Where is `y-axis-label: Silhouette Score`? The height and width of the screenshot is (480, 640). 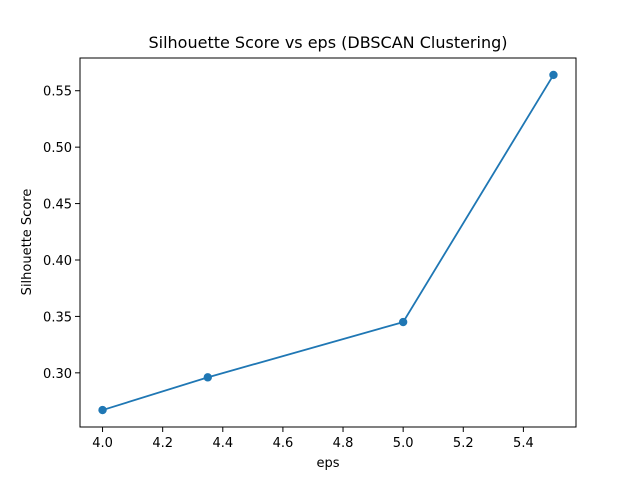 y-axis-label: Silhouette Score is located at coordinates (27, 242).